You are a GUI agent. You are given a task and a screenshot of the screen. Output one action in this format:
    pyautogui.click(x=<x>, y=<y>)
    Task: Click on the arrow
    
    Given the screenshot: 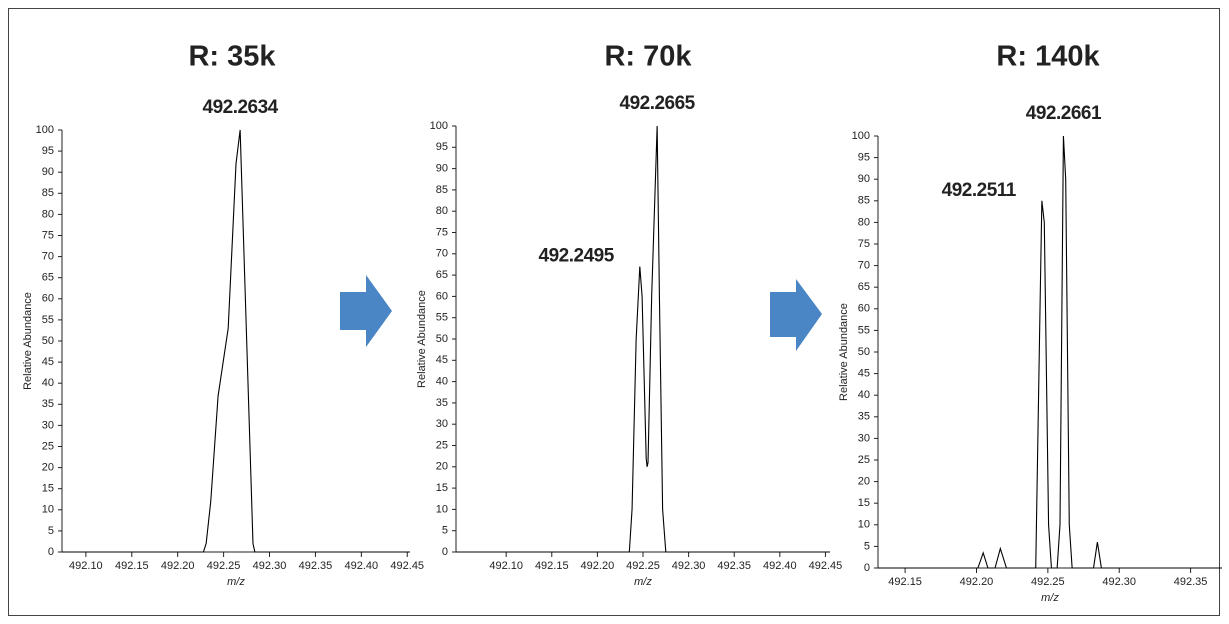 What is the action you would take?
    pyautogui.click(x=796, y=315)
    